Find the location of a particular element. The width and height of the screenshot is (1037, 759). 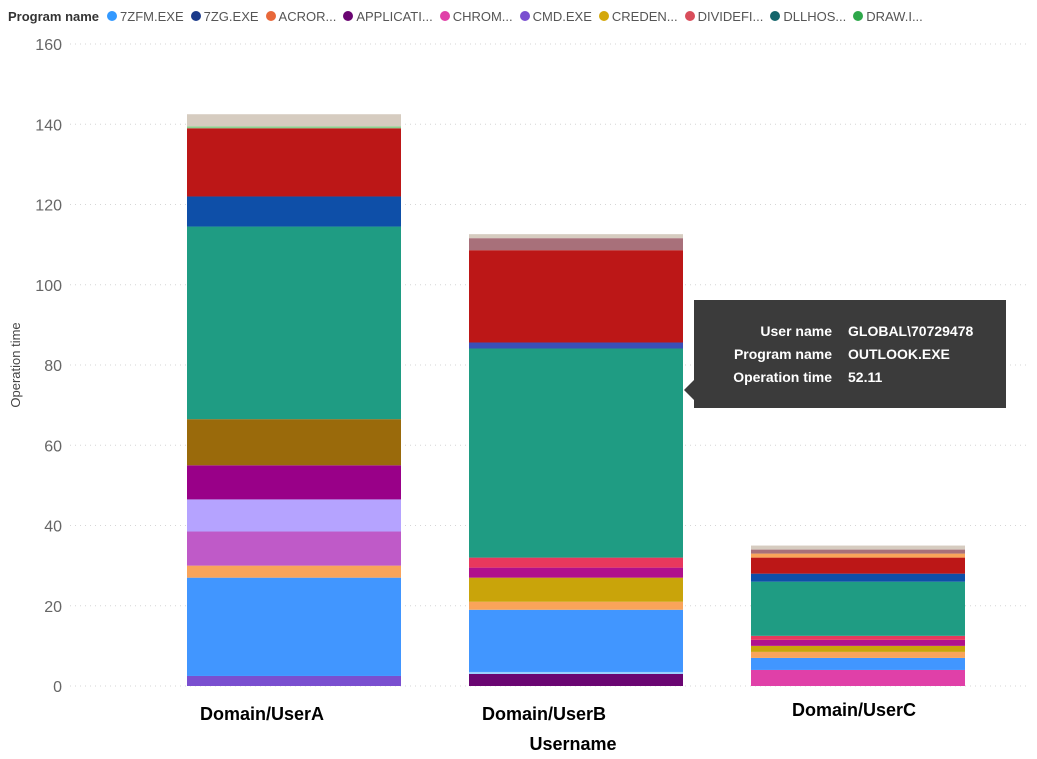

y-tick-label: 160 is located at coordinates (48, 45).